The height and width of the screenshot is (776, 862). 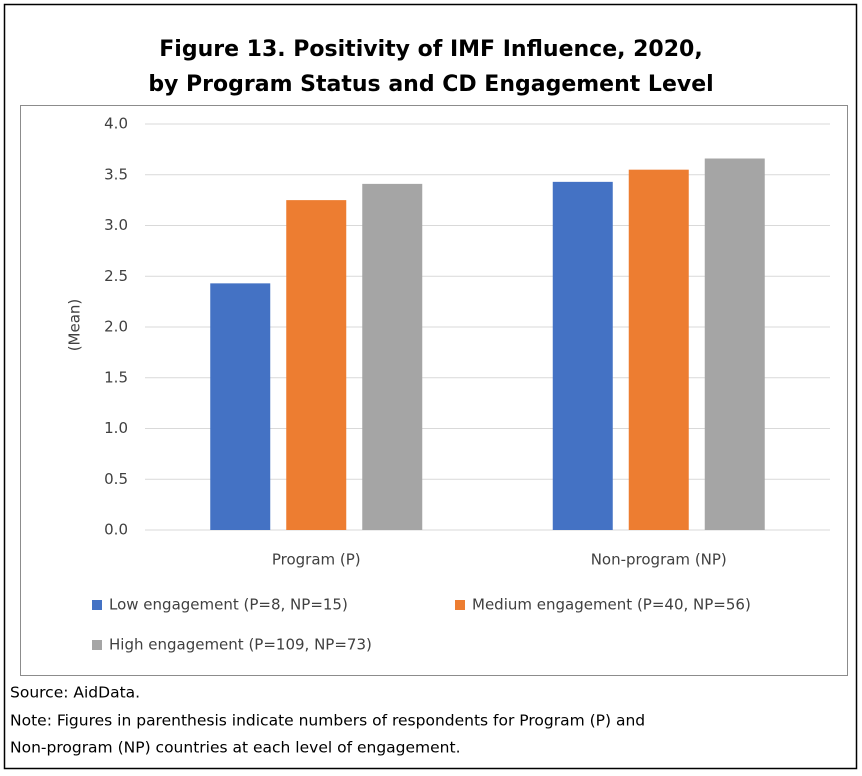 I want to click on y-axis-title: (Mean), so click(x=75, y=325).